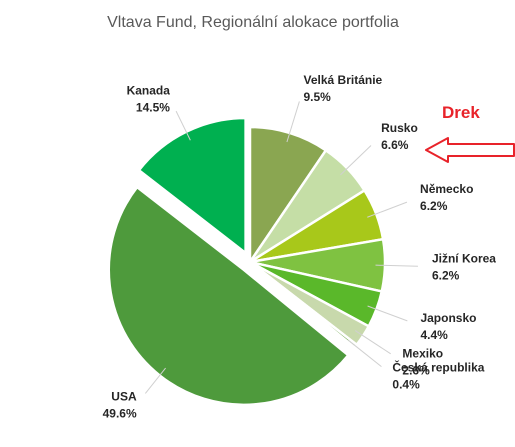 Image resolution: width=515 pixels, height=447 pixels. I want to click on slice-label-value: 4.4%, so click(434, 335).